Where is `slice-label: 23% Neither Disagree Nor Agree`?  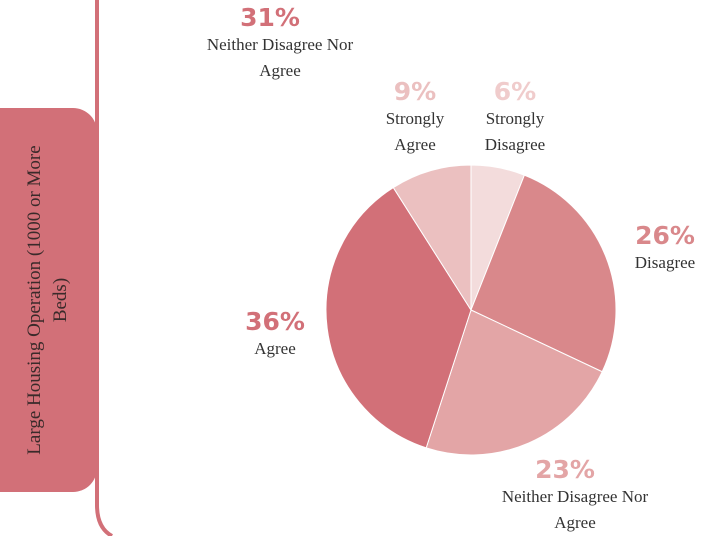
slice-label: 23% Neither Disagree Nor Agree is located at coordinates (569, 495).